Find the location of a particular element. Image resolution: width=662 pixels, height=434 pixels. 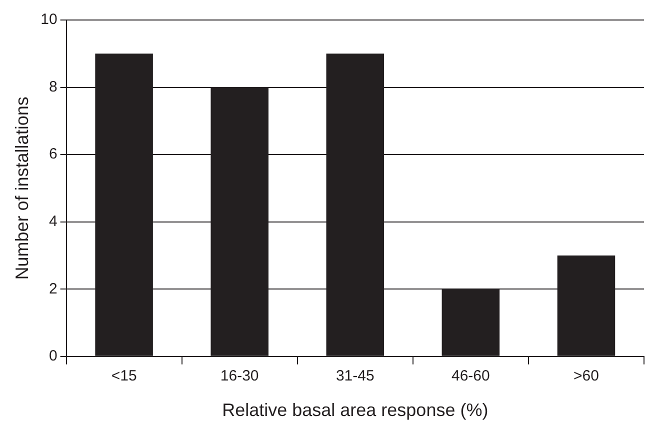

y-tick-label: 2 is located at coordinates (53, 289).